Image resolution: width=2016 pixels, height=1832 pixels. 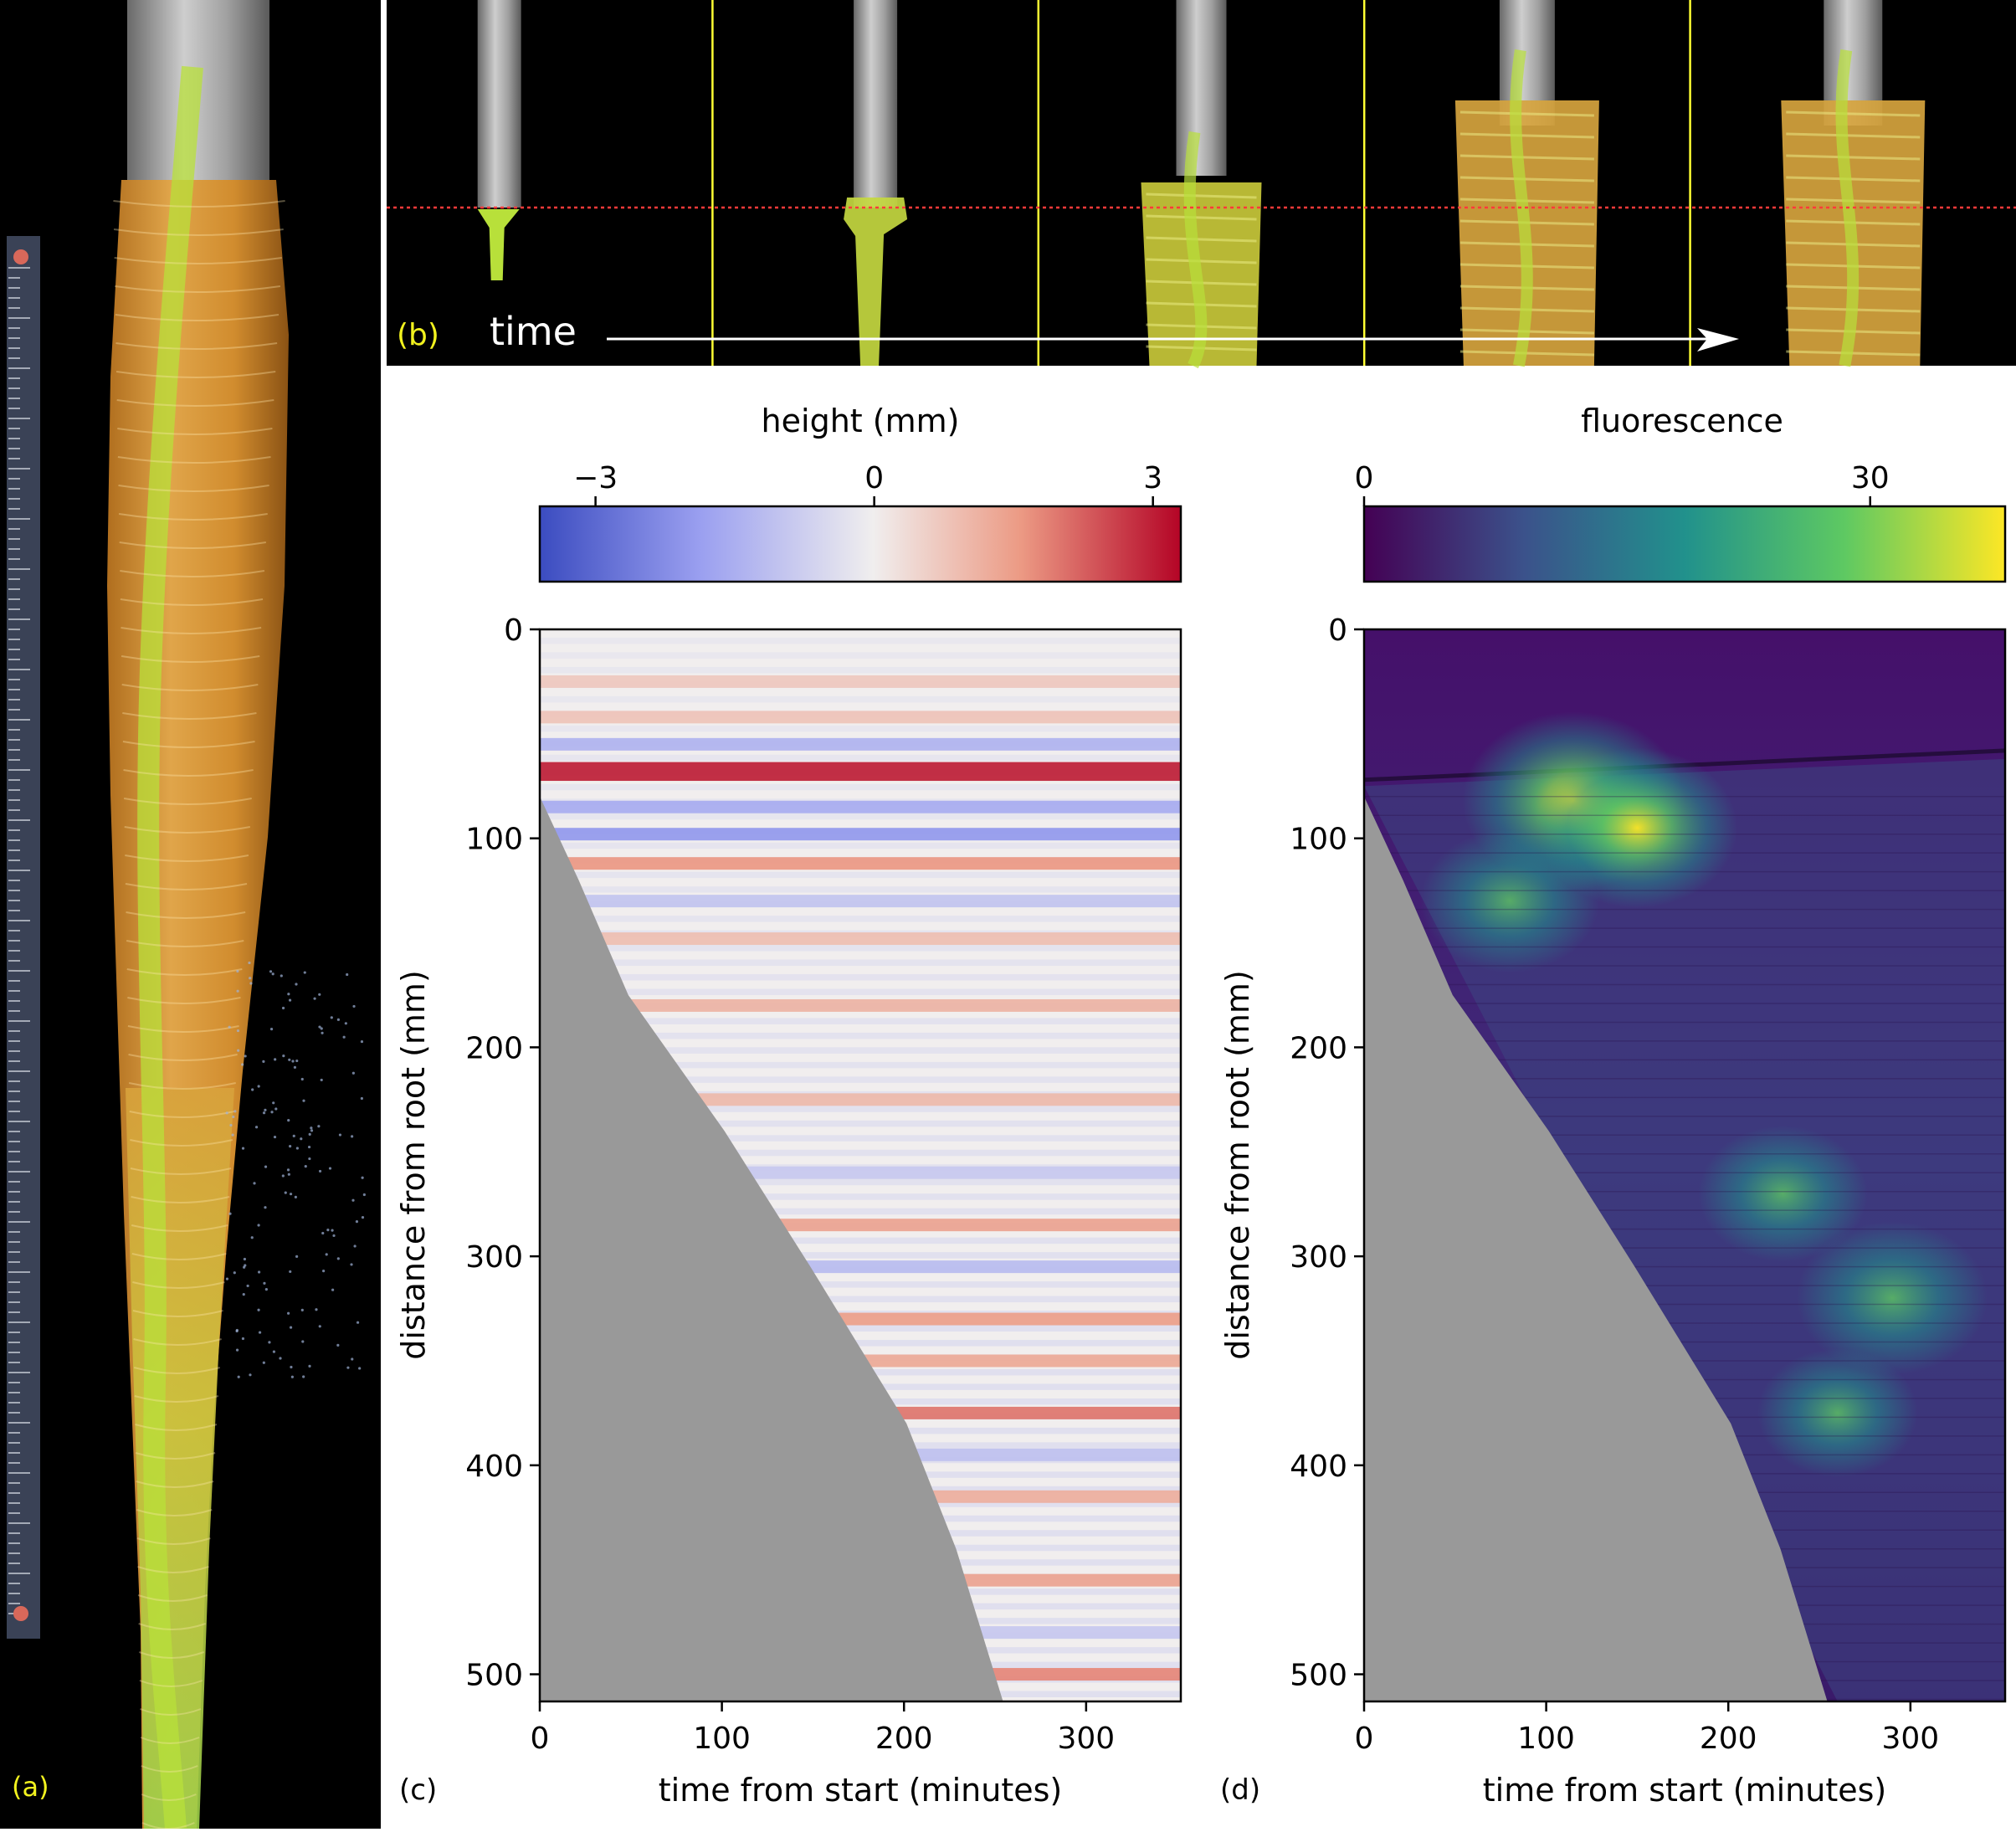 What do you see at coordinates (540, 1739) in the screenshot?
I see `x-tick-label: 0` at bounding box center [540, 1739].